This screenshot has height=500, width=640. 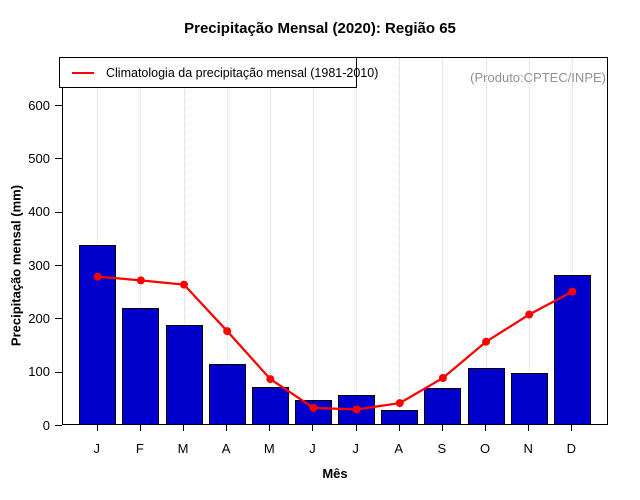 What do you see at coordinates (538, 77) in the screenshot?
I see `product-annotation: (Produto:CPTEC/INPE)` at bounding box center [538, 77].